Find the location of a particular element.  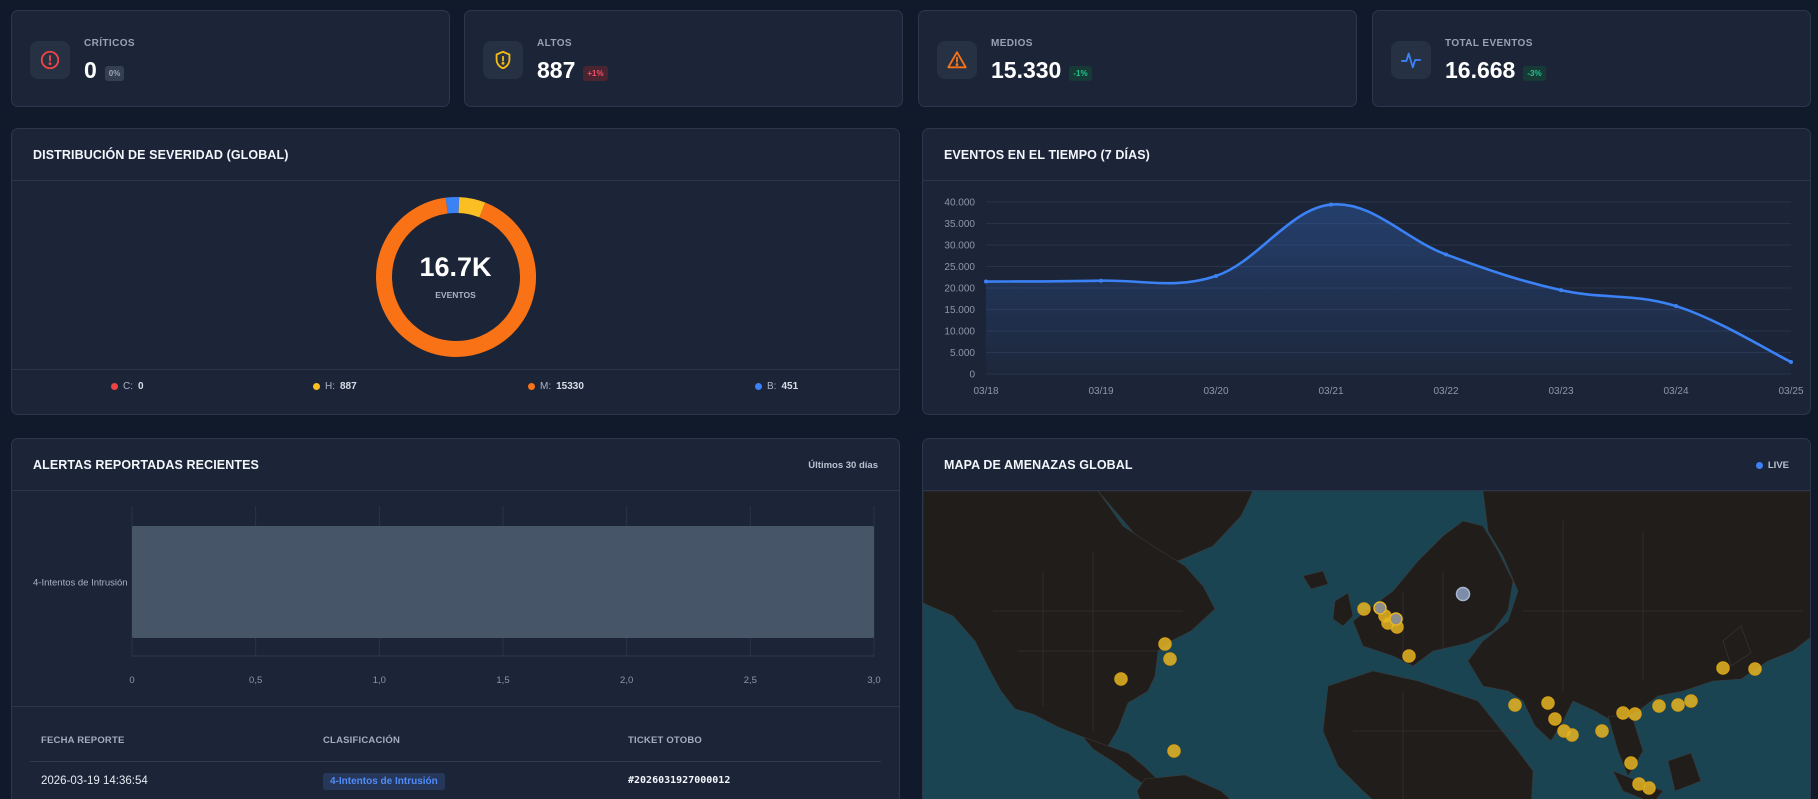

category-label: 4-Intentos de Intrusión is located at coordinates (80, 583).